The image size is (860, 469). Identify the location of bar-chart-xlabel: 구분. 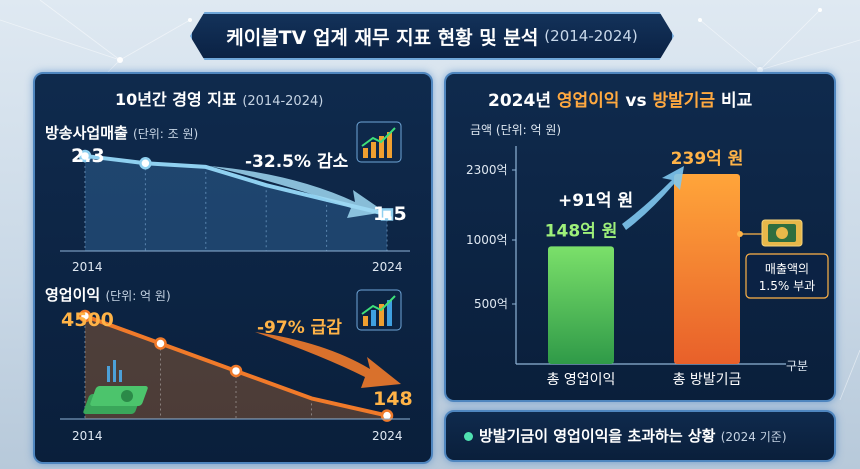
(797, 366).